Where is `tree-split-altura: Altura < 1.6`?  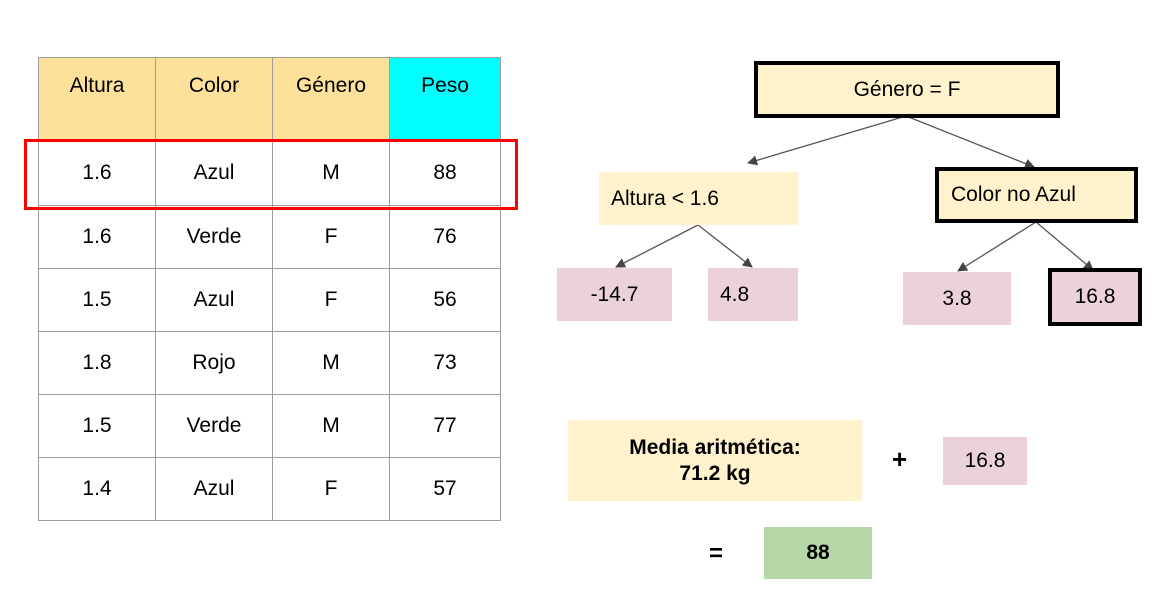 tree-split-altura: Altura < 1.6 is located at coordinates (698, 198).